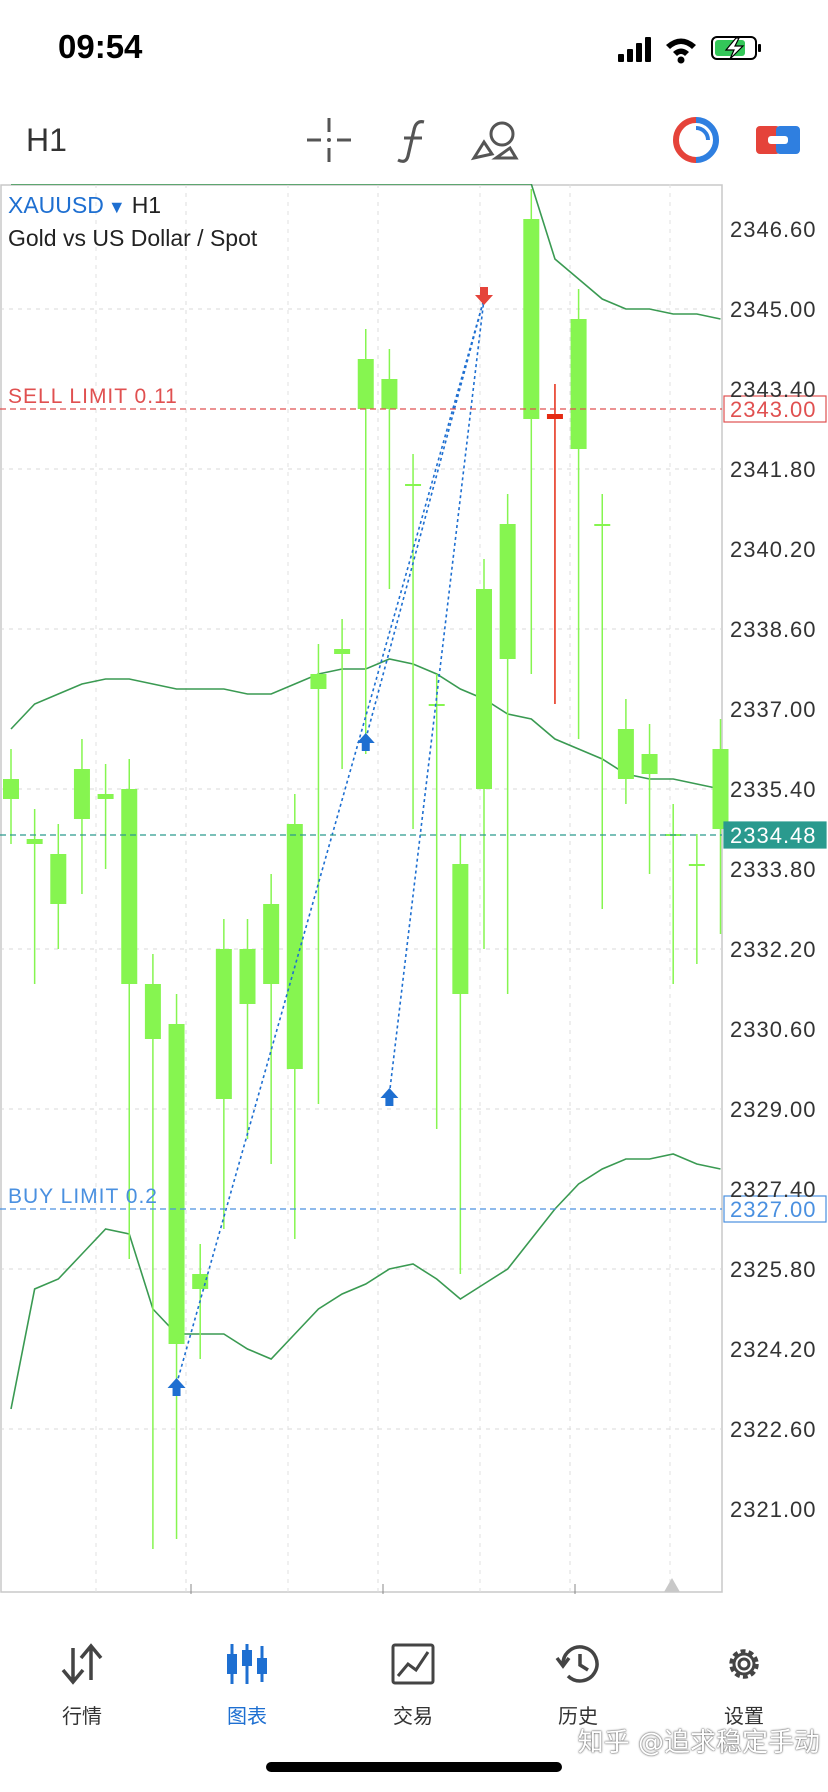 The width and height of the screenshot is (828, 1792). What do you see at coordinates (133, 238) in the screenshot?
I see `symbol-description: Gold vs US Dollar / Spot` at bounding box center [133, 238].